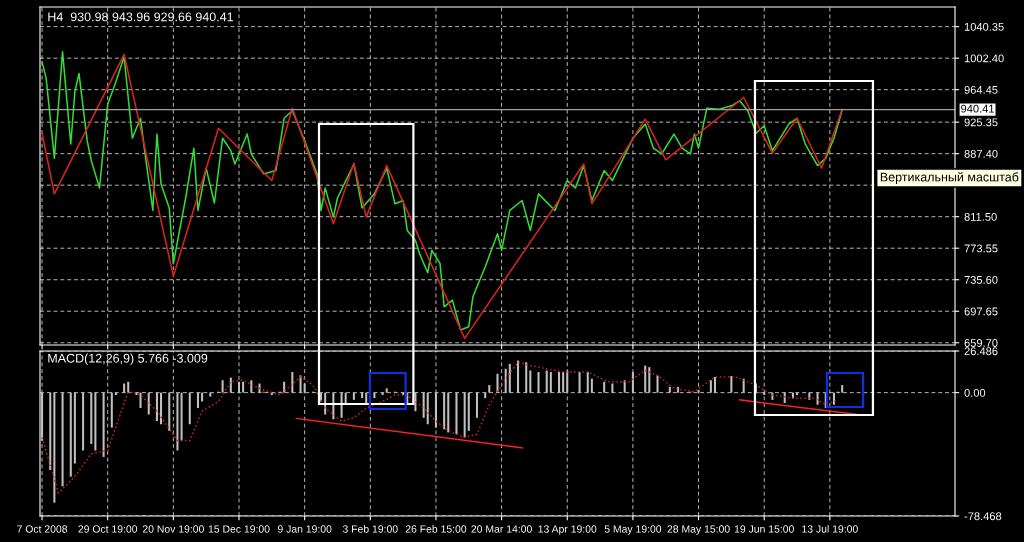  Describe the element at coordinates (984, 58) in the screenshot. I see `y-tick-label: 1002.40` at that location.